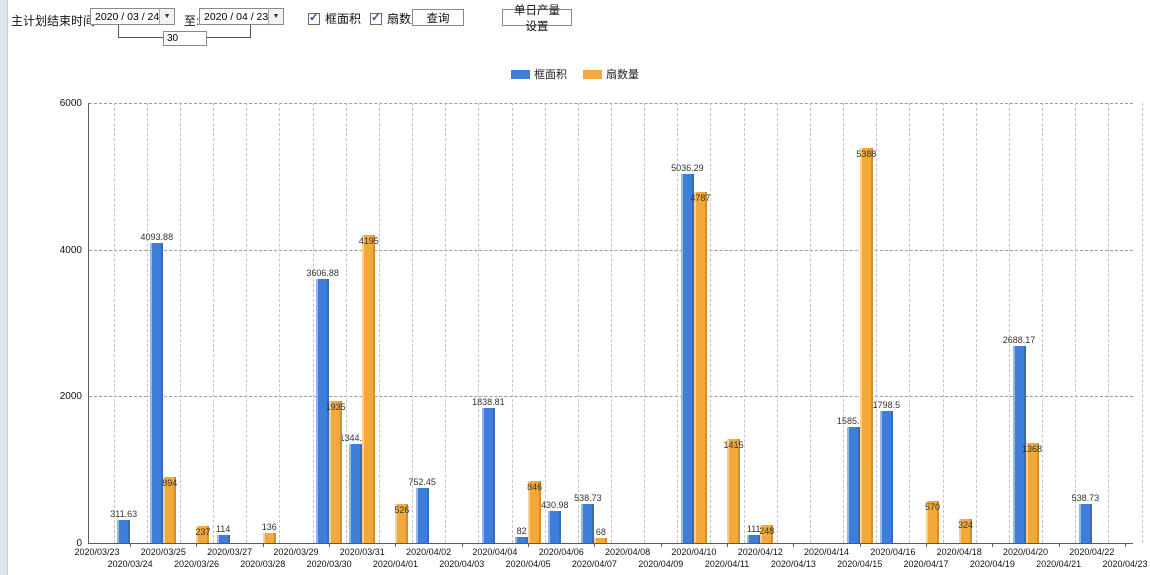 The image size is (1150, 575). Describe the element at coordinates (335, 407) in the screenshot. I see `bar-value-label: 1935` at that location.